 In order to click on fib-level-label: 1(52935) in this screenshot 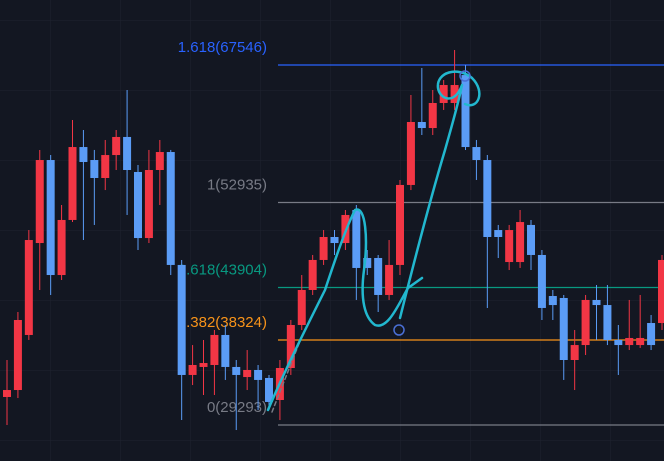, I will do `click(237, 184)`.